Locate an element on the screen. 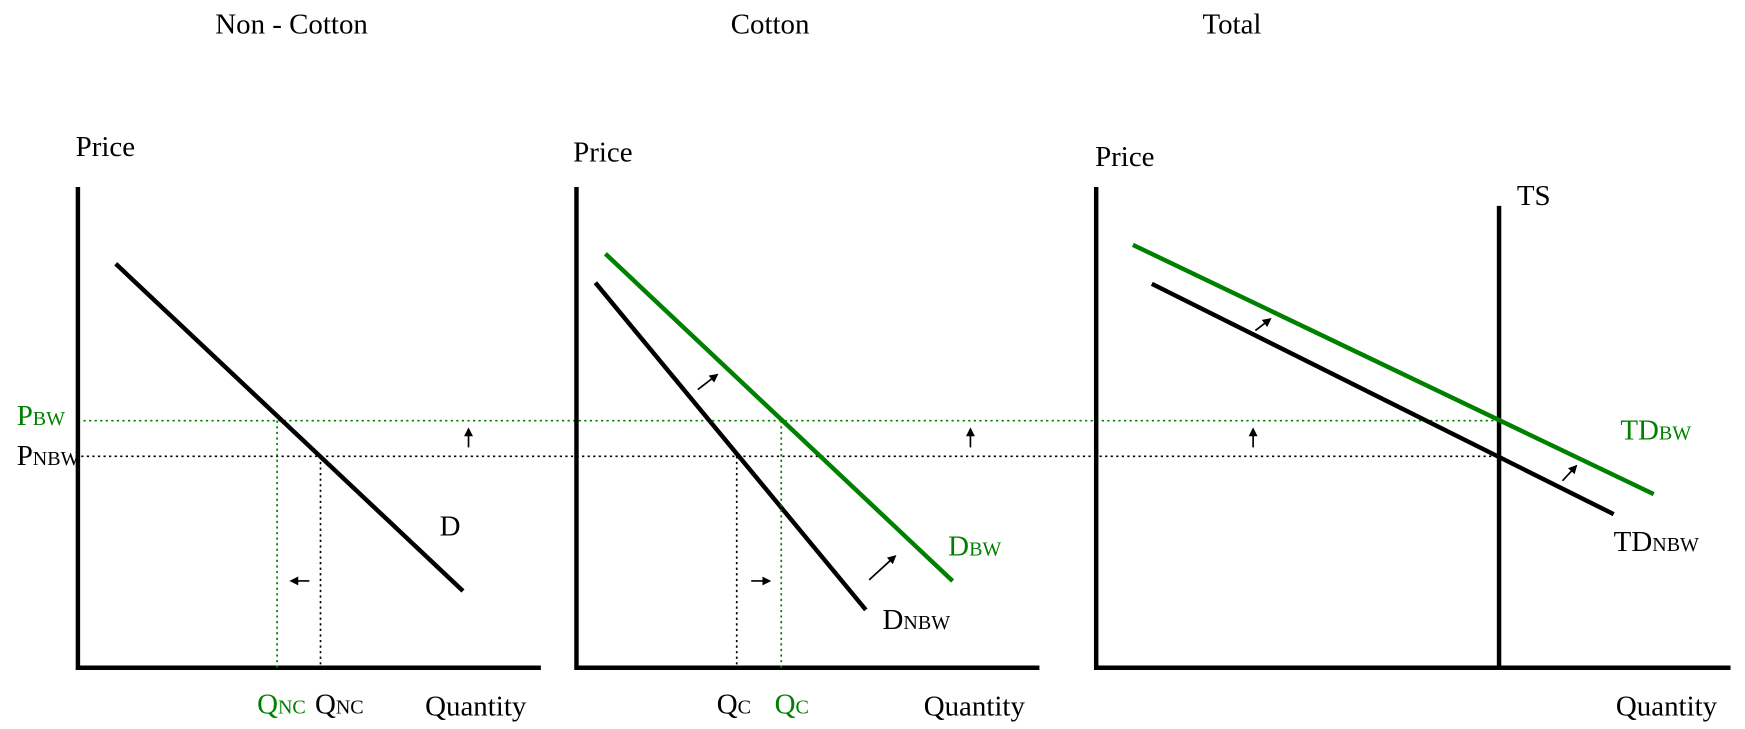 This screenshot has height=729, width=1745. curve-label: TDNBW is located at coordinates (1656, 542).